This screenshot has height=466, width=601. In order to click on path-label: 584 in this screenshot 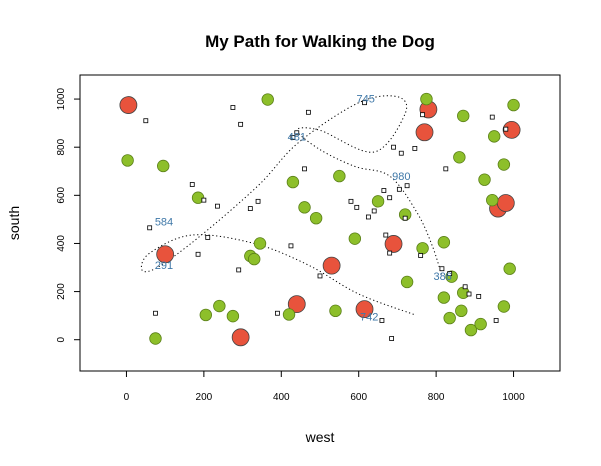, I will do `click(164, 222)`.